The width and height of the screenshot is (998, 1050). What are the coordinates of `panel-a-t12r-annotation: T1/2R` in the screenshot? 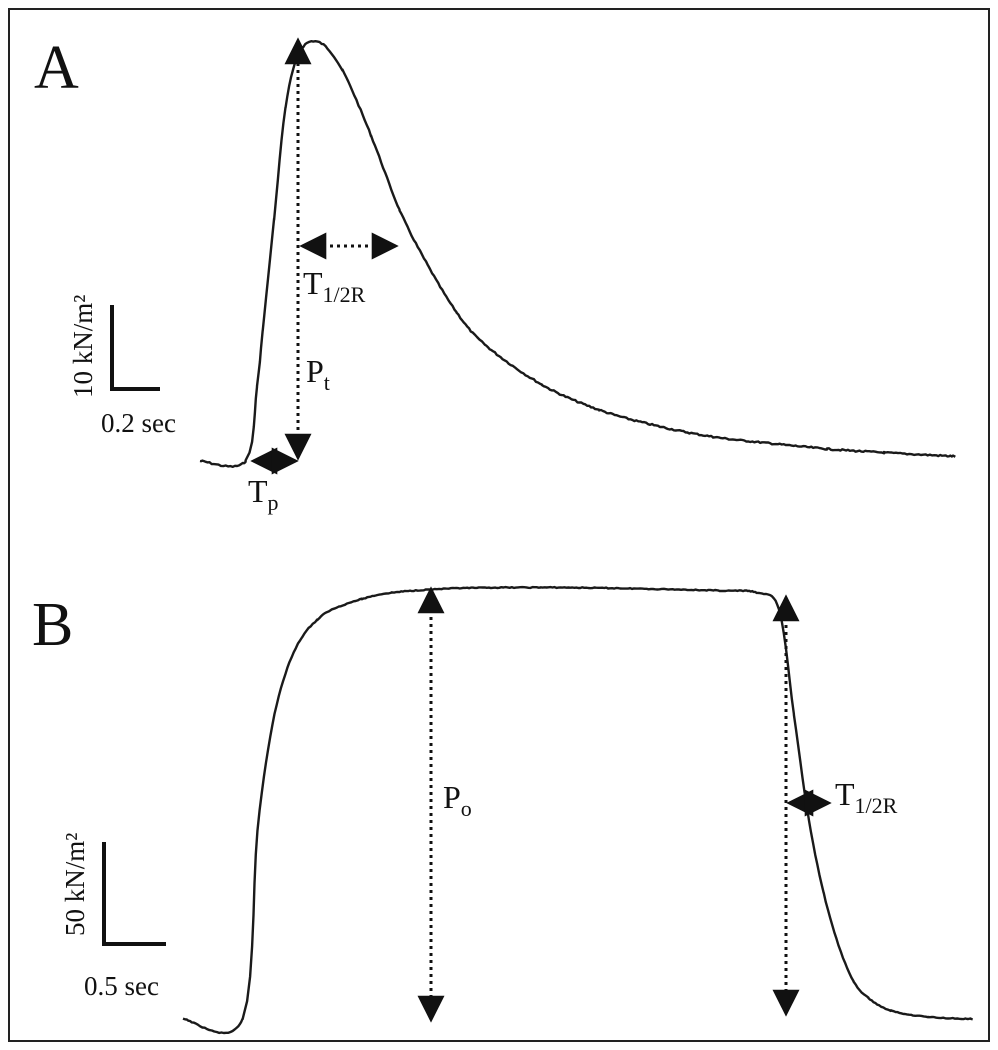 It's located at (349, 269).